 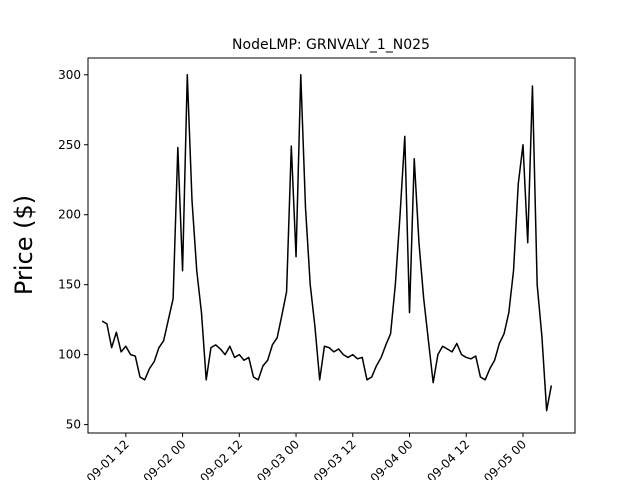 I want to click on y-tick-label: 250, so click(x=69, y=145).